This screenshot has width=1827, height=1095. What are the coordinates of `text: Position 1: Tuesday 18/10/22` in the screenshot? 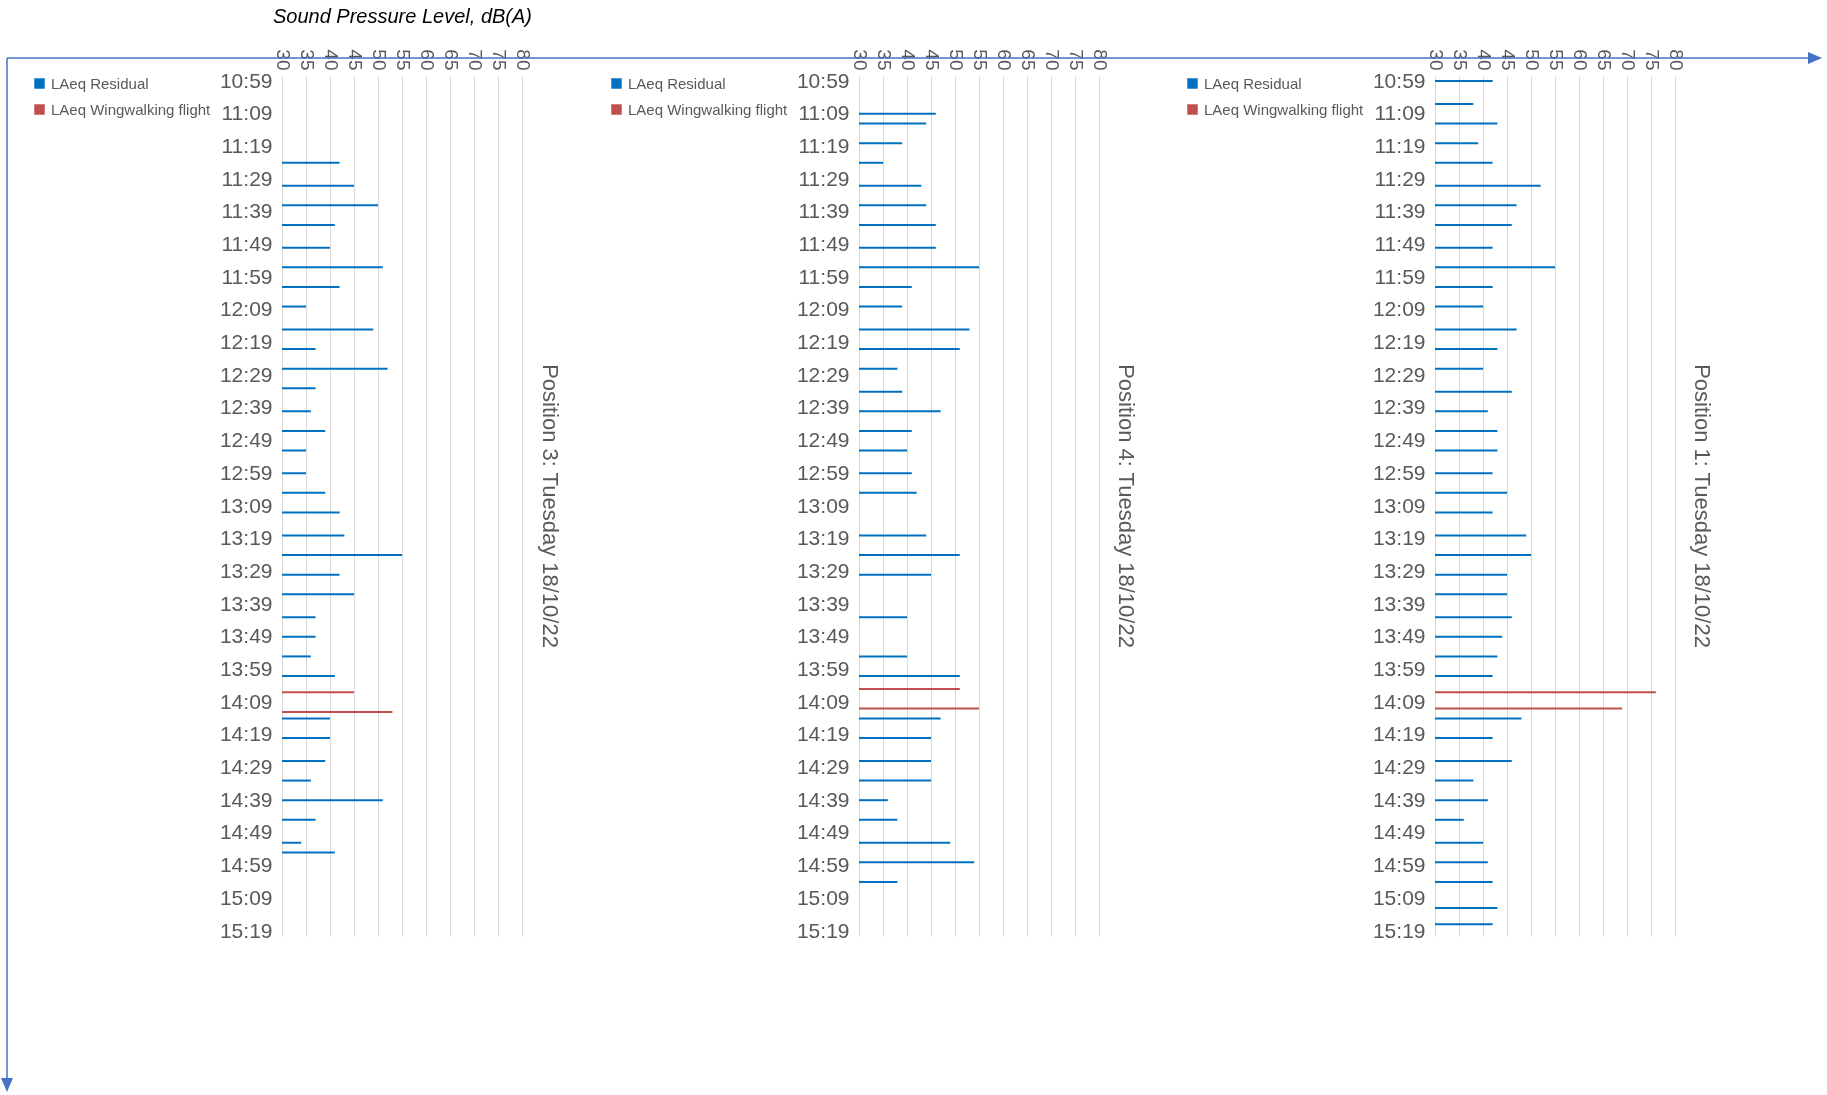 It's located at (1702, 506).